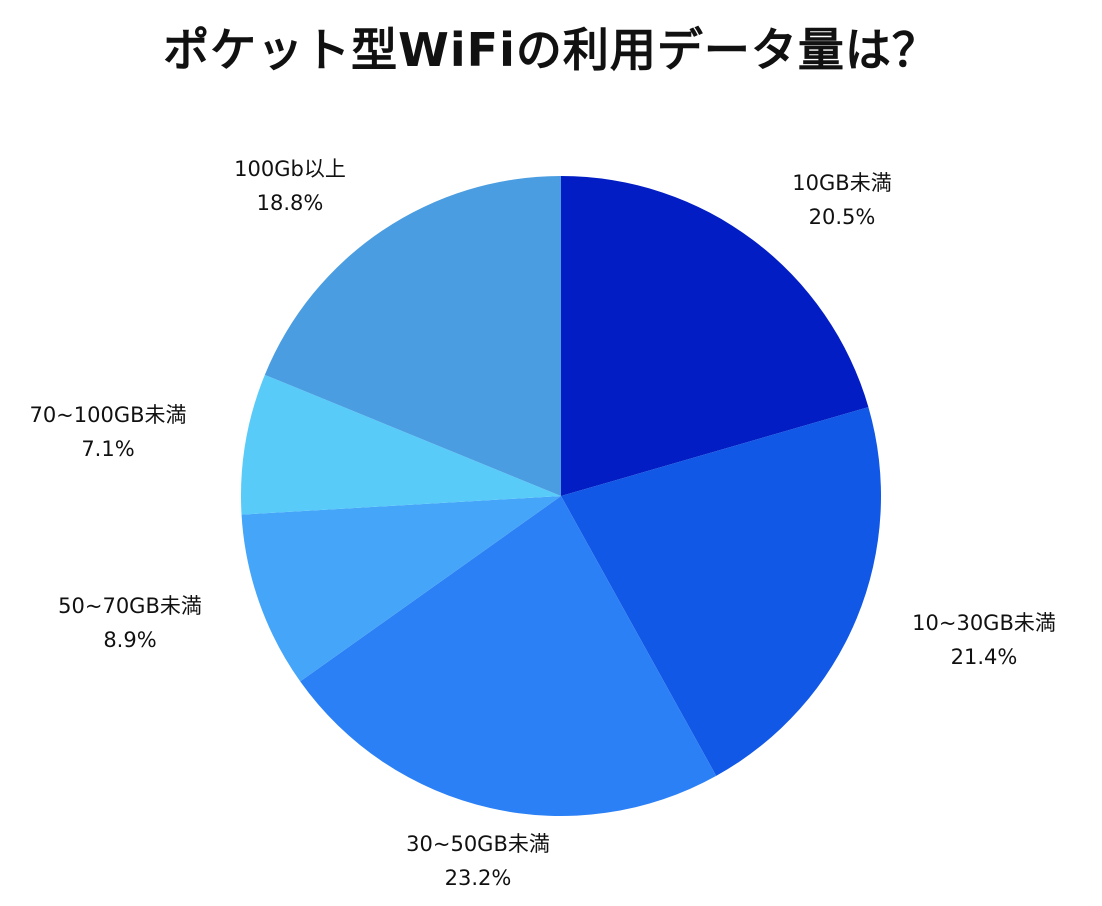 Image resolution: width=1102 pixels, height=906 pixels. I want to click on slice-label-1: 10GB未満 20.5%, so click(841, 200).